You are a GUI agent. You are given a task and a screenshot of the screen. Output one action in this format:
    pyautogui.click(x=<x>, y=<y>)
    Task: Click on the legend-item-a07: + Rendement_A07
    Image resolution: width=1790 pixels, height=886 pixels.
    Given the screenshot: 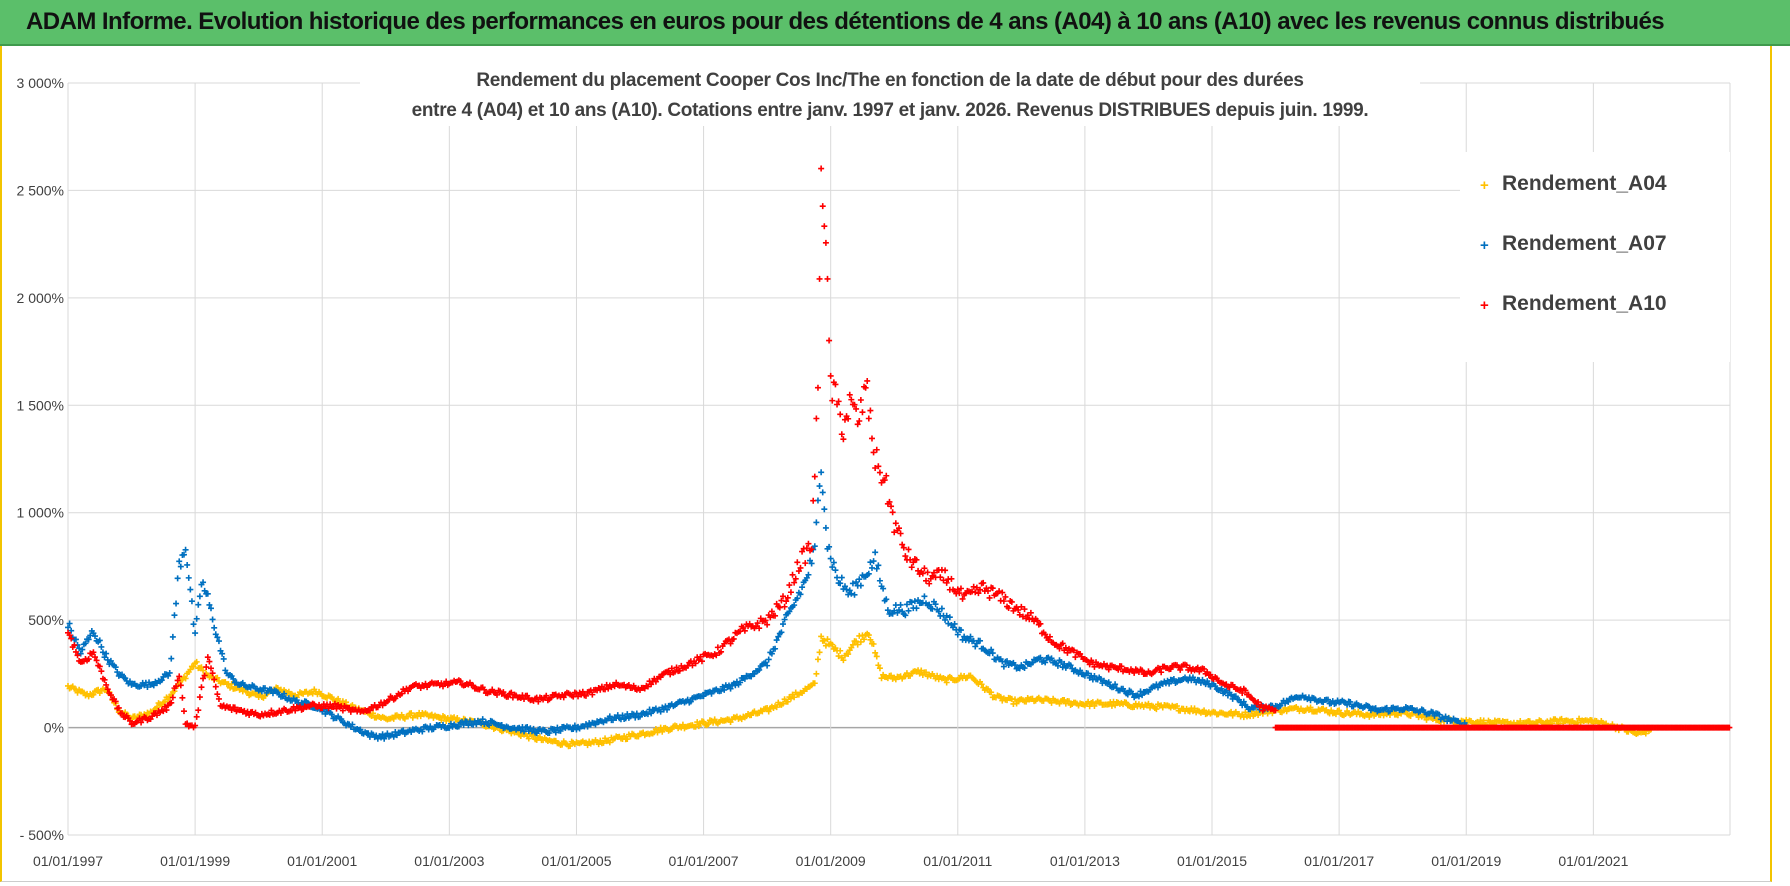 What is the action you would take?
    pyautogui.click(x=1573, y=244)
    